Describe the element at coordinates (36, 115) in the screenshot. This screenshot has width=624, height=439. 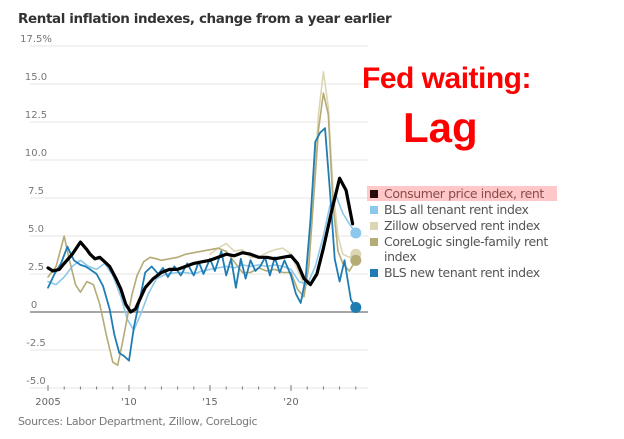
I see `y-tick-label: 12.5` at that location.